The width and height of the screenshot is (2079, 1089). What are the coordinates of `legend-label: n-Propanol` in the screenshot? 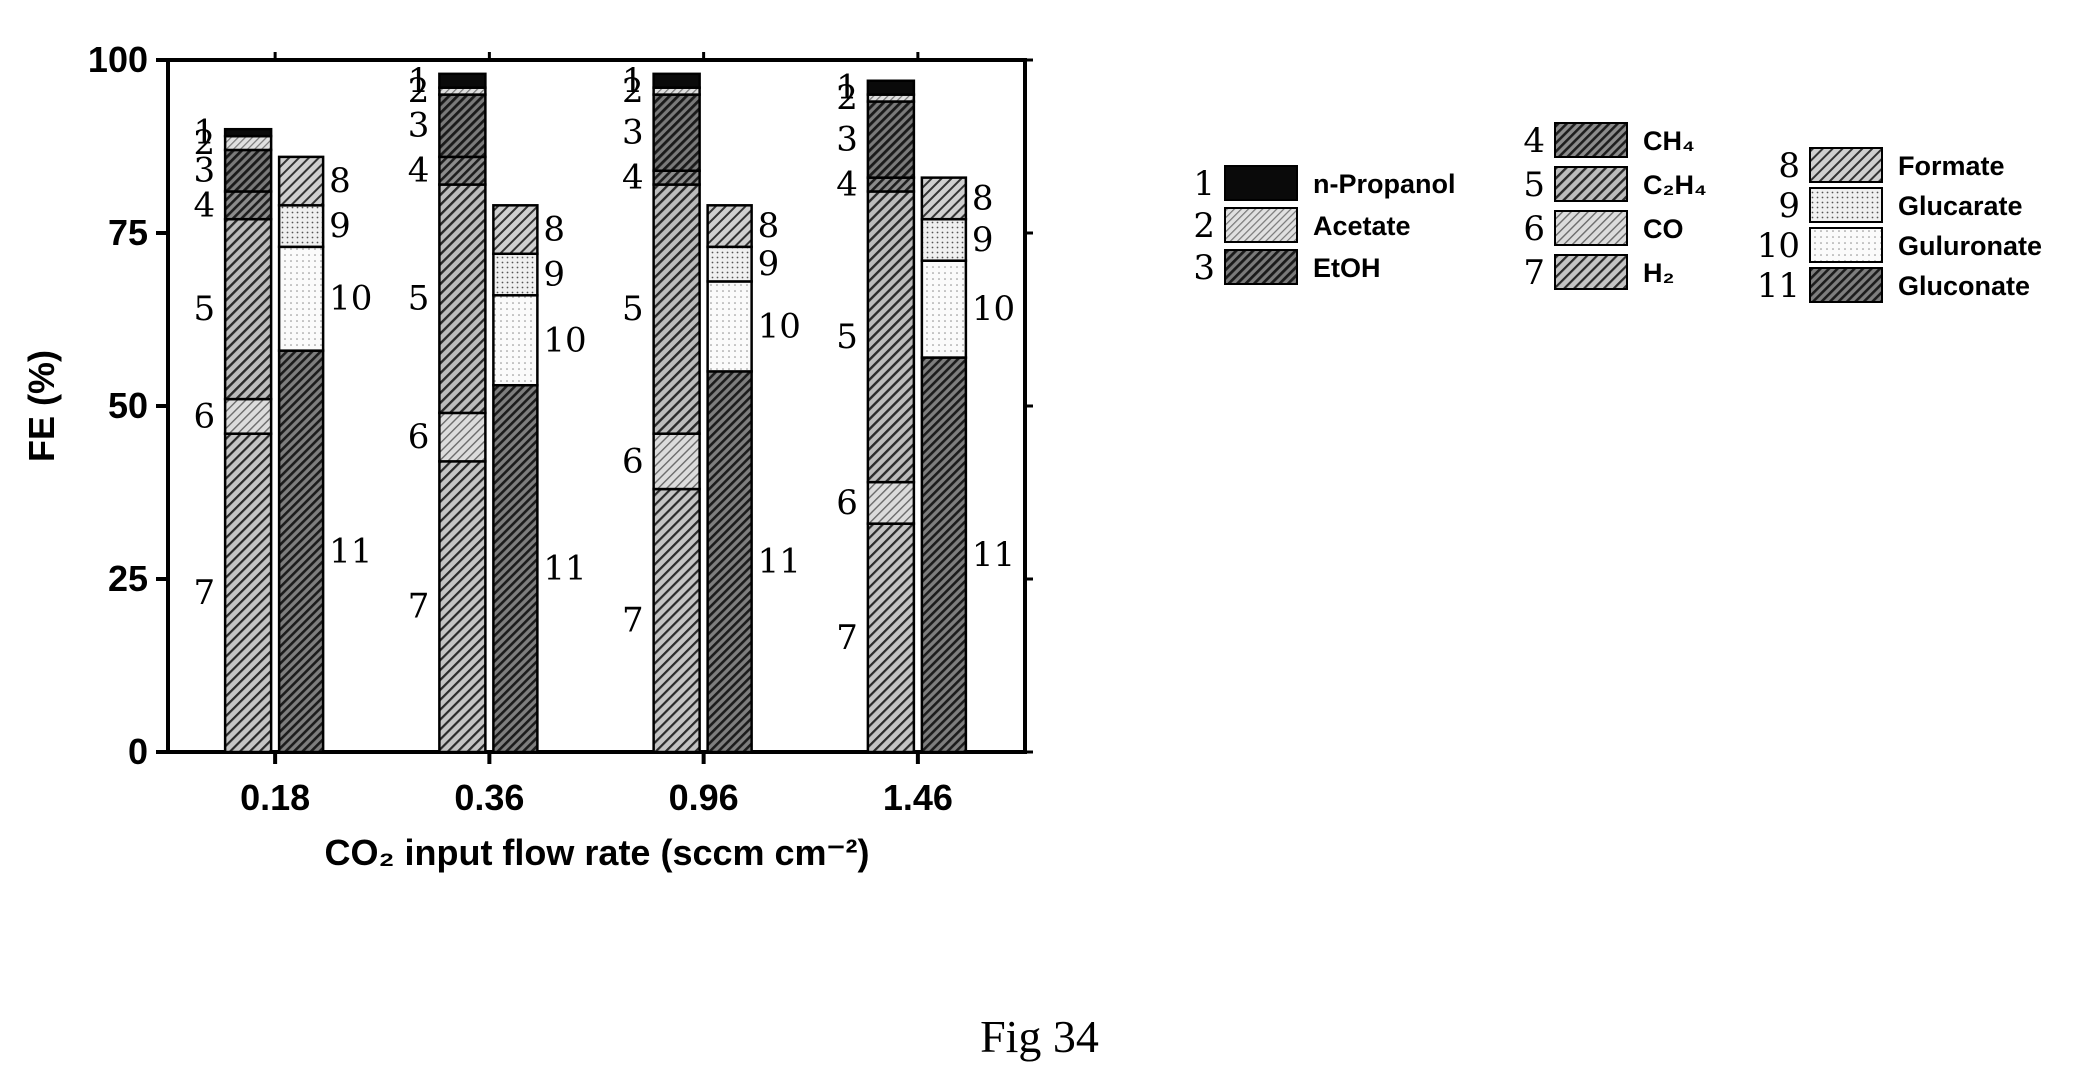 It's located at (1384, 184).